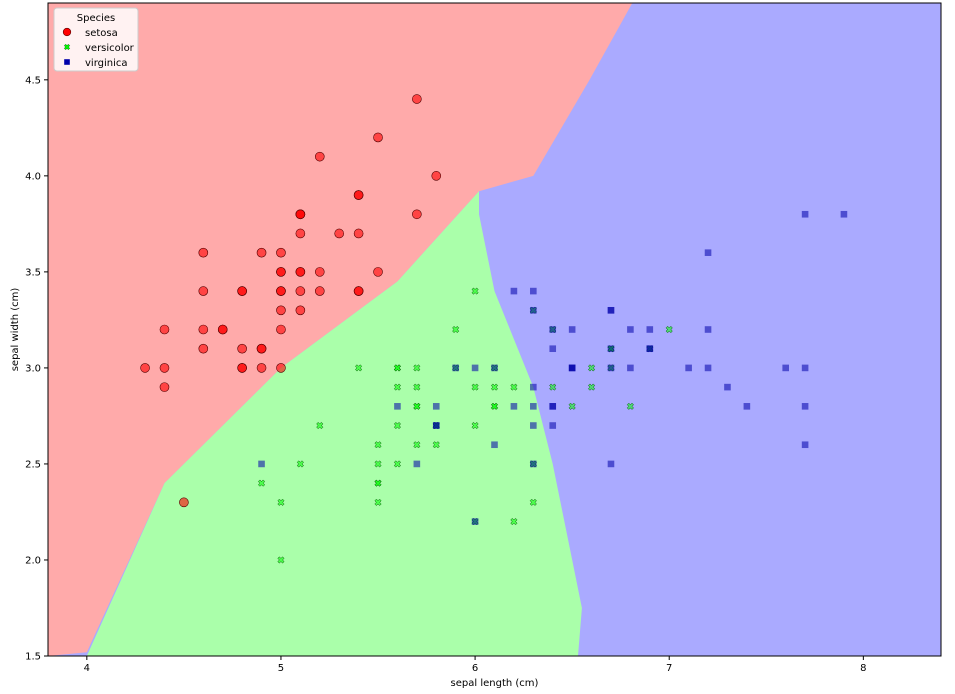  I want to click on legend-entry-versicolor: versicolor, so click(99, 48).